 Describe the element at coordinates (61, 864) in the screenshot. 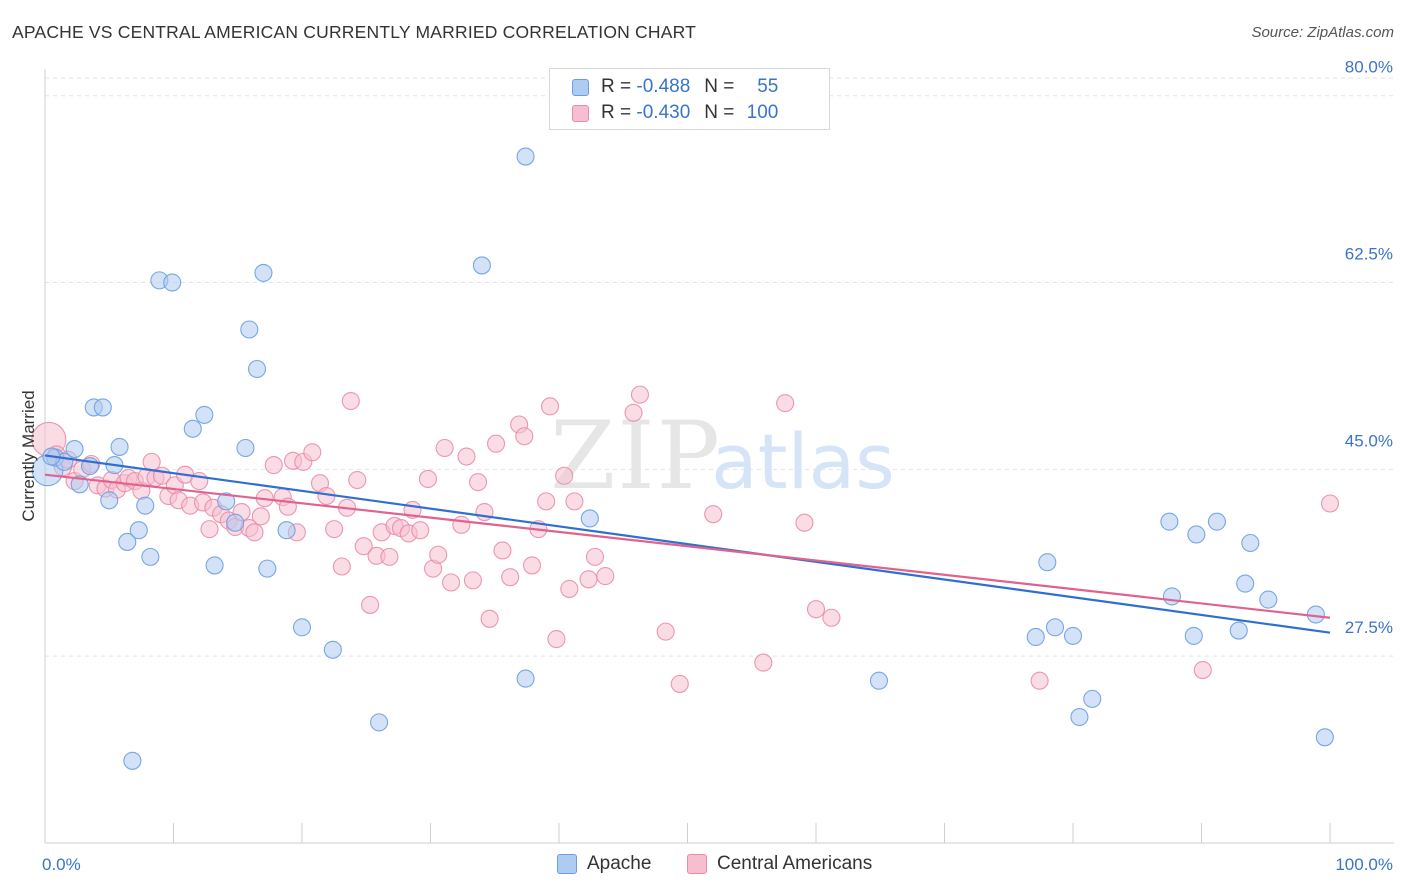

I see `x-tick-label: 0.0%` at that location.